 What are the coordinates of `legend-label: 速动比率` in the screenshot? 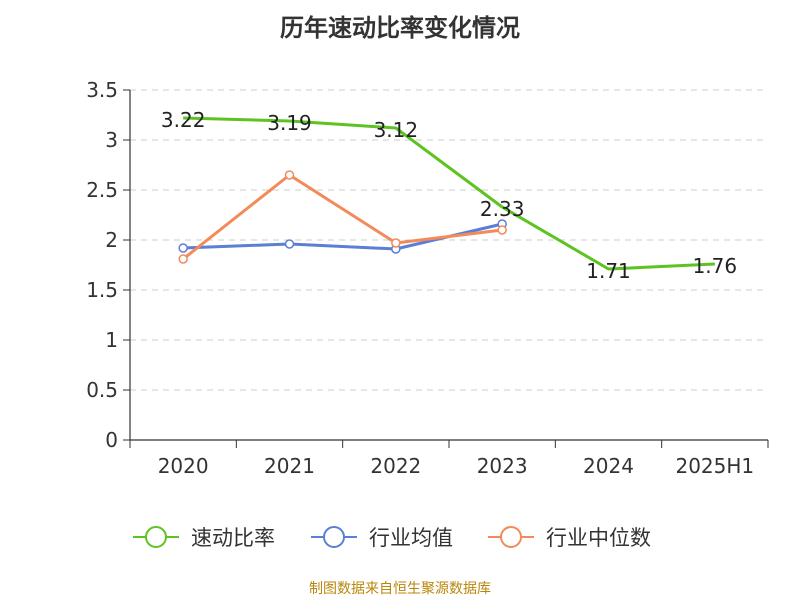 It's located at (233, 538).